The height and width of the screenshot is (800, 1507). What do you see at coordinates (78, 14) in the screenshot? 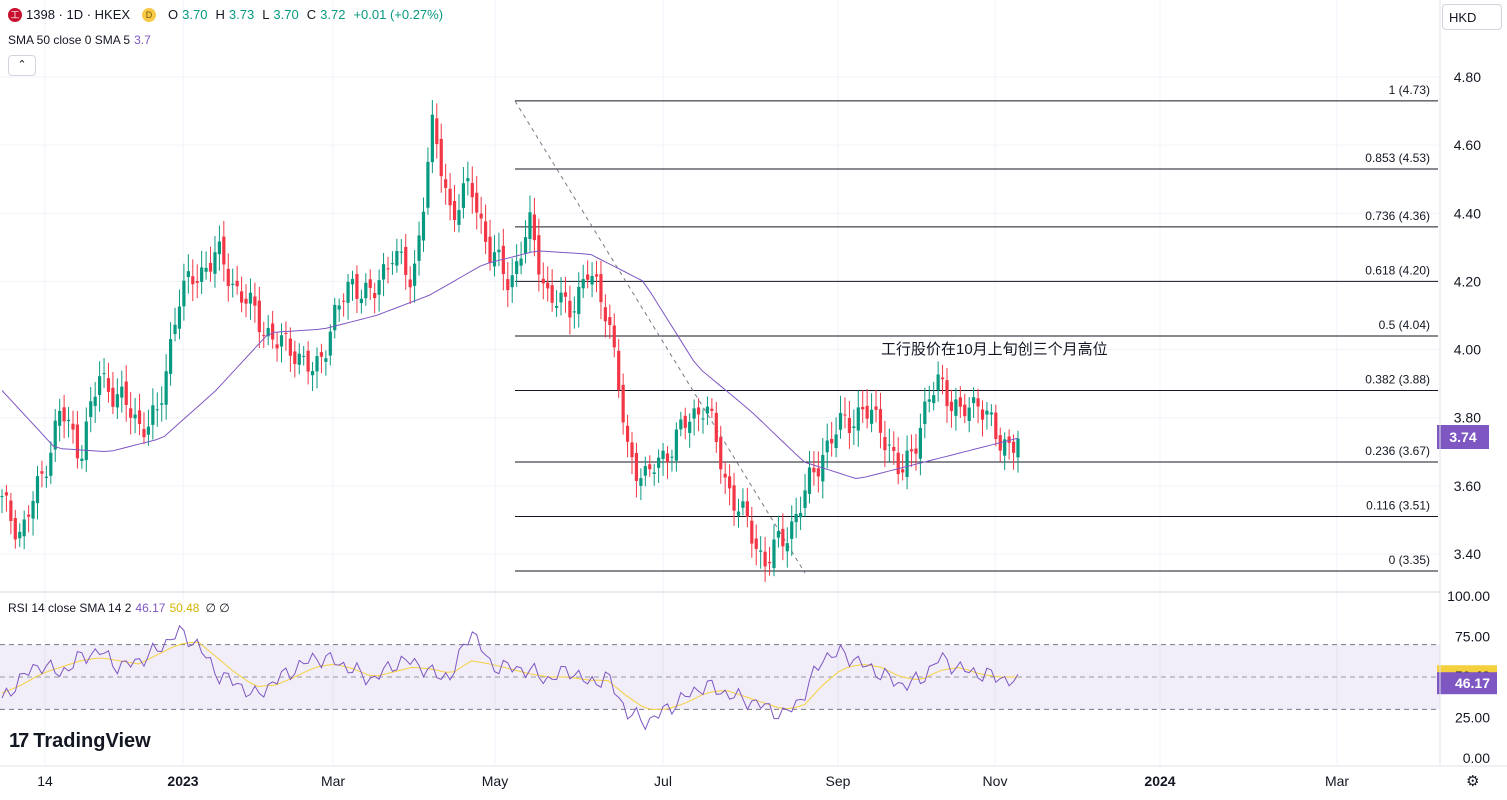
I see `symbol-label: 1398 · 1D · HKEX` at bounding box center [78, 14].